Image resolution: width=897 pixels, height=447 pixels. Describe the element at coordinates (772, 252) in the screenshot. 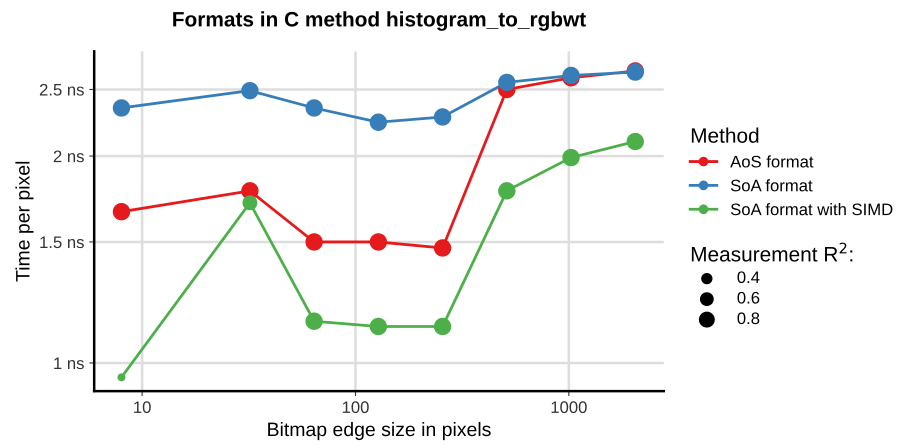

I see `text: Measurement R$^{2}$:` at that location.